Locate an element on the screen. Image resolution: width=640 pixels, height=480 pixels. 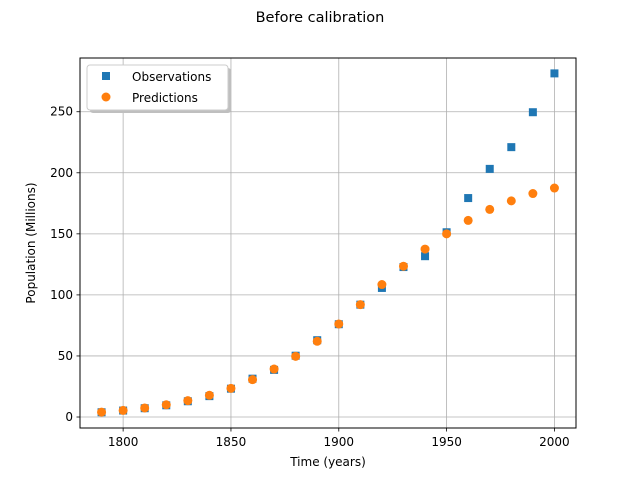
x-tick-label: 1950 is located at coordinates (446, 442).